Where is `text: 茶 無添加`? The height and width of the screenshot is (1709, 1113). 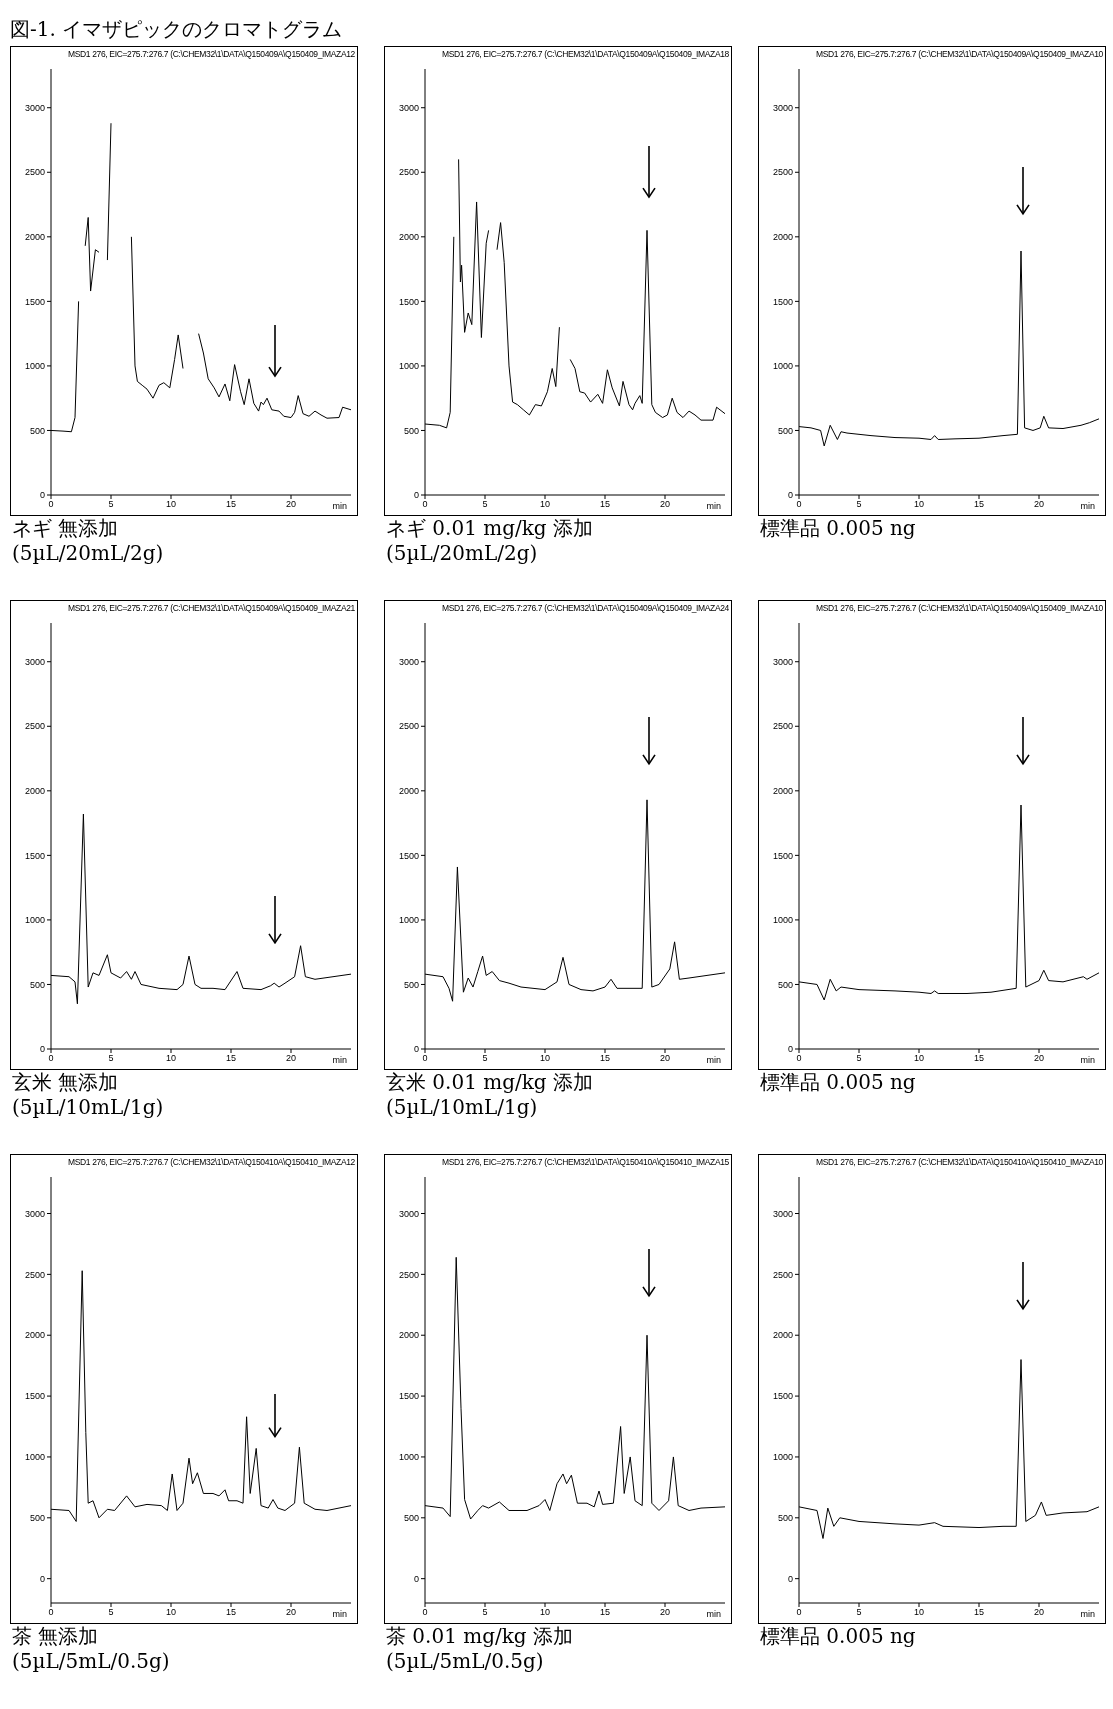
text: 茶 無添加 is located at coordinates (56, 1636).